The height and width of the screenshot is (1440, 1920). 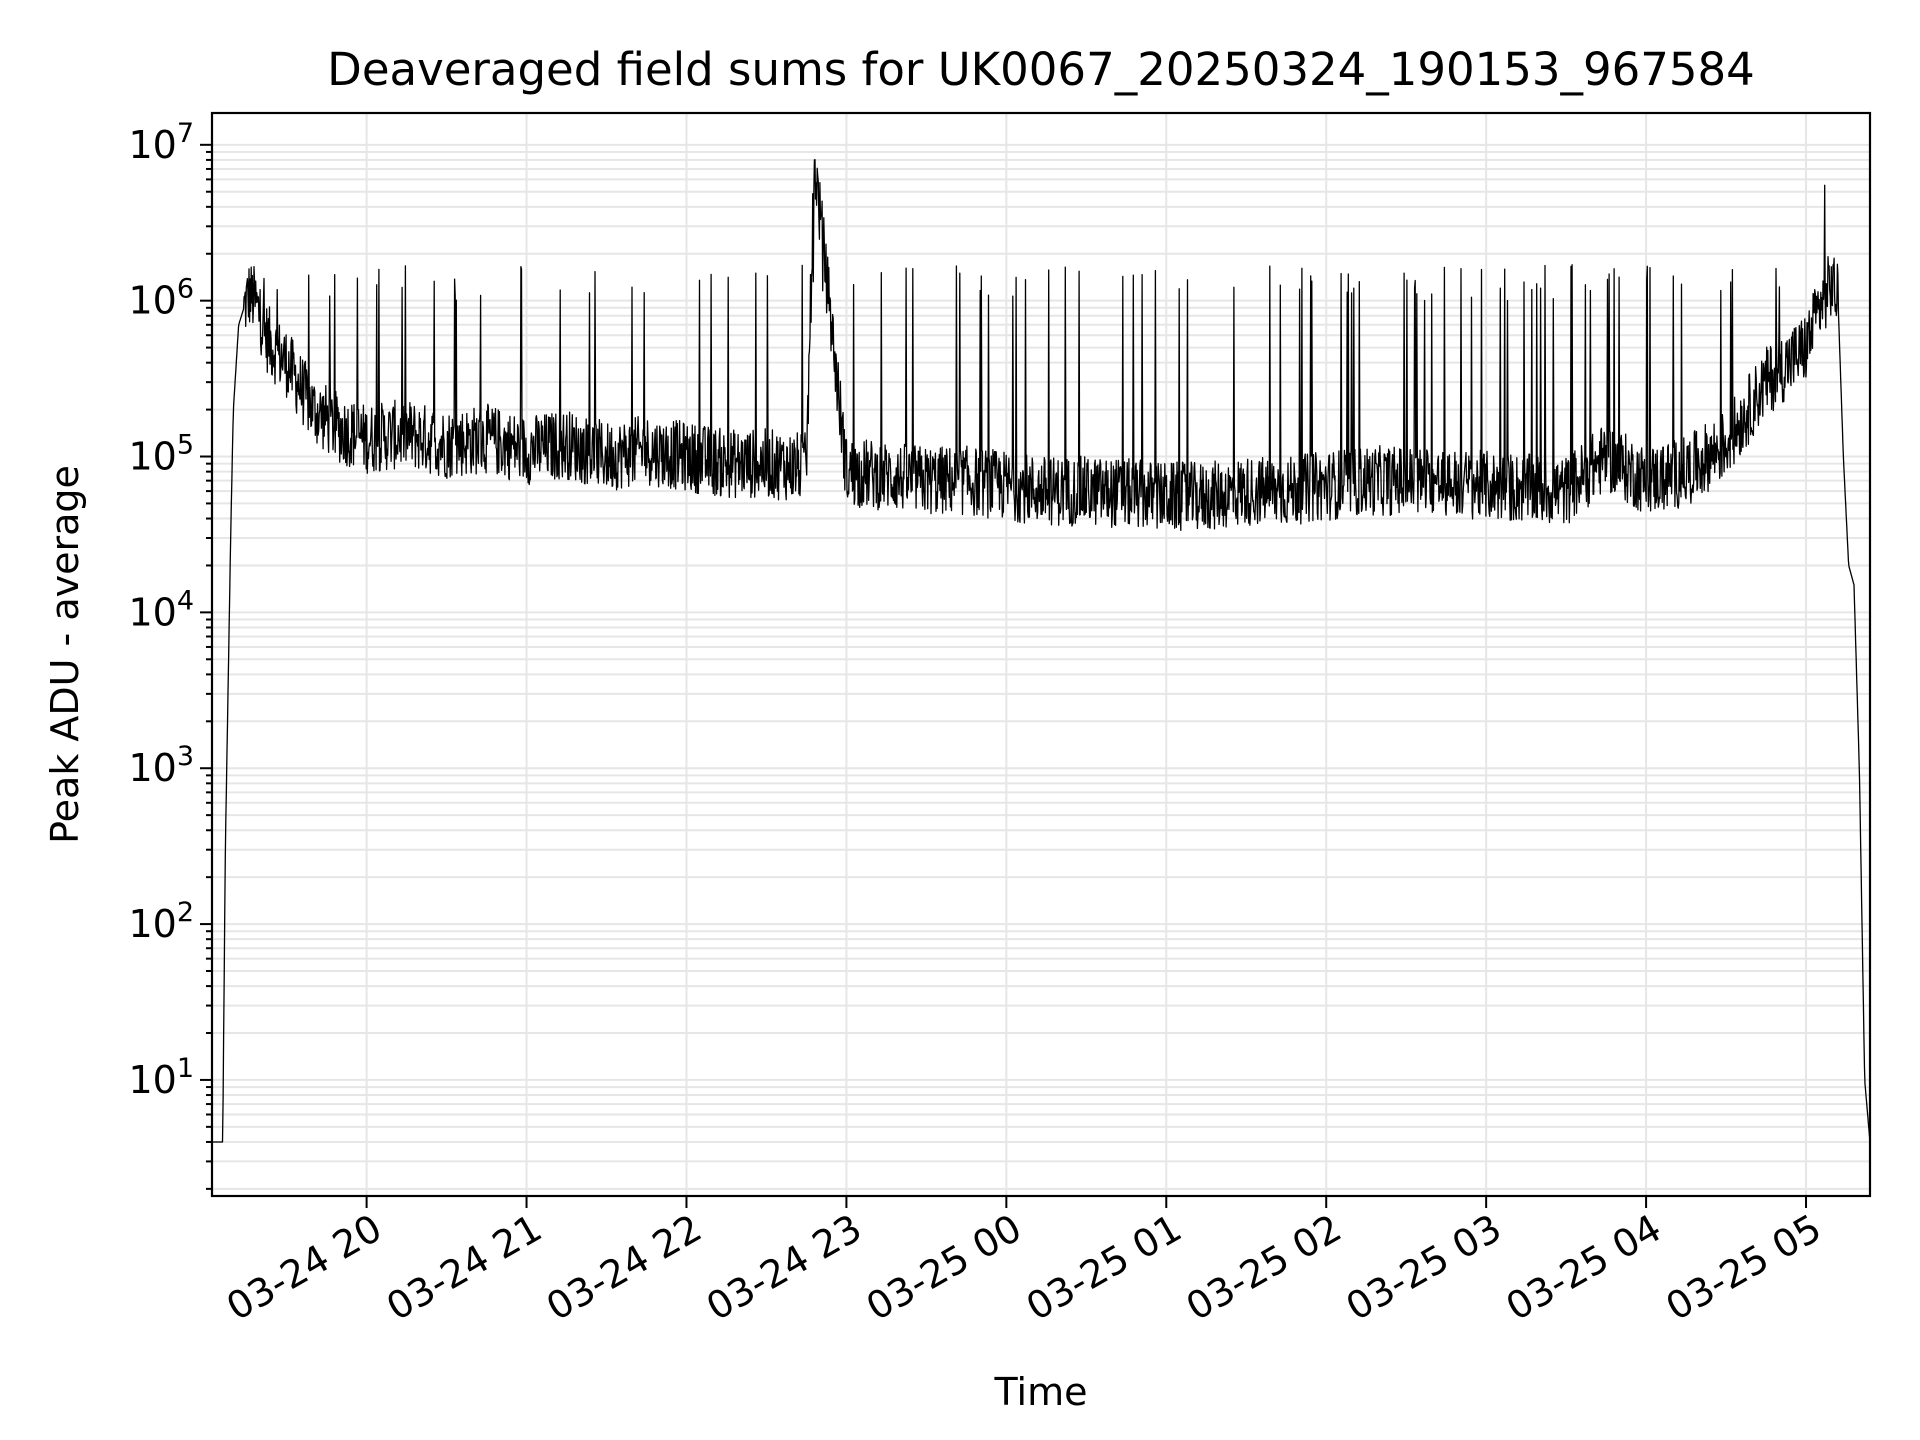 What do you see at coordinates (1104, 1268) in the screenshot?
I see `x-tick-label: 03-25 01` at bounding box center [1104, 1268].